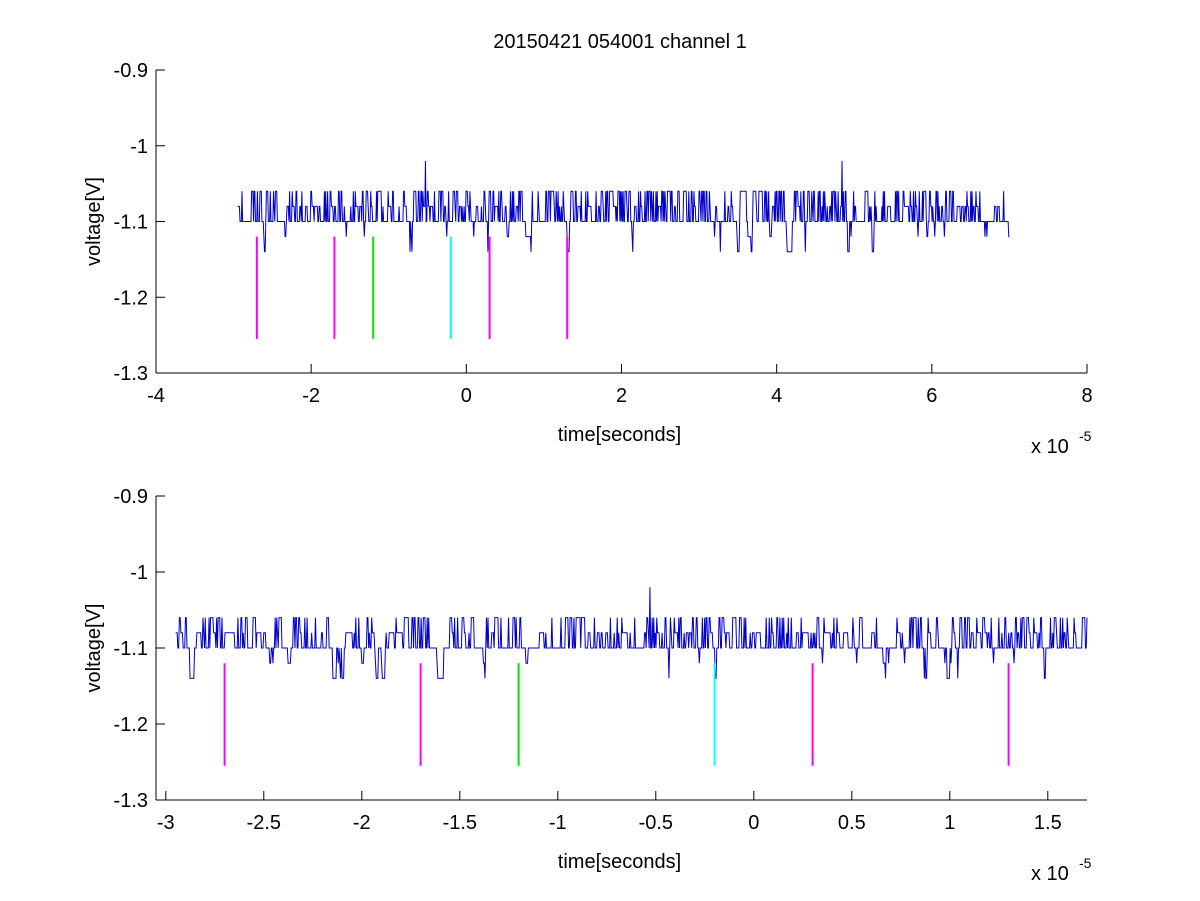 Image resolution: width=1200 pixels, height=901 pixels. I want to click on figure-title: 20150421 054001 channel 1, so click(620, 42).